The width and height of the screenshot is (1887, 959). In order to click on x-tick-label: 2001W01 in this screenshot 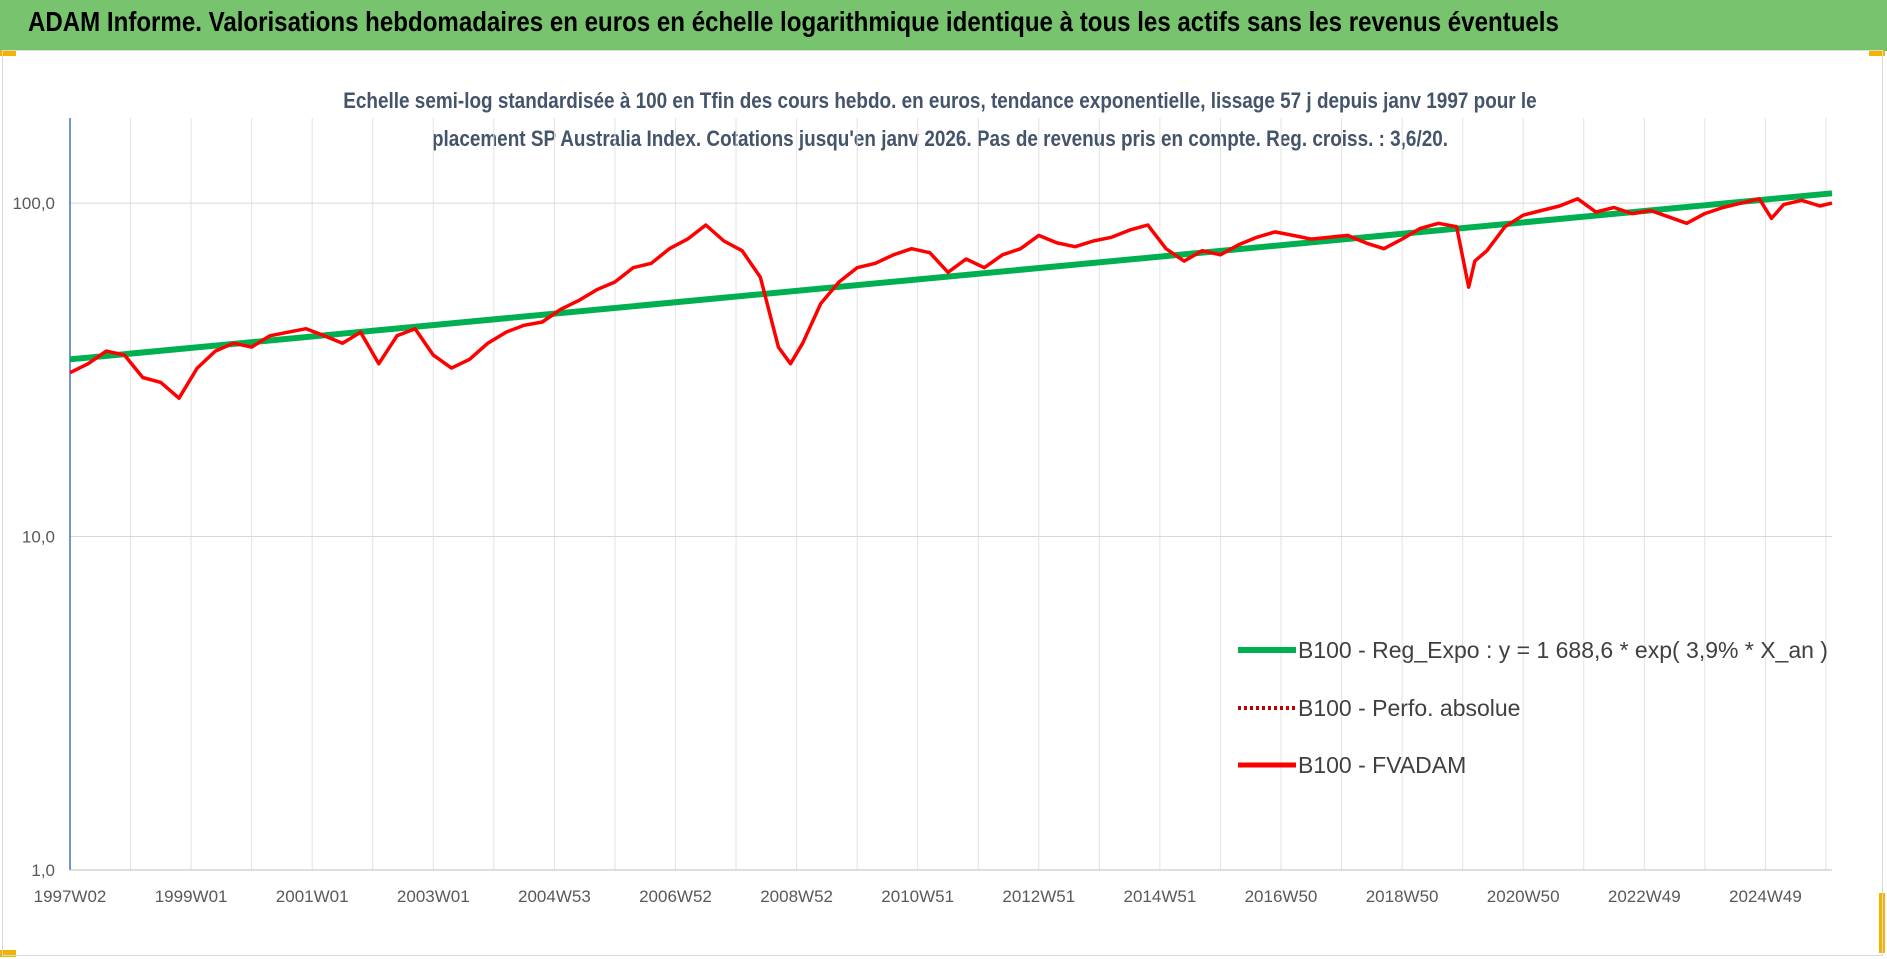, I will do `click(312, 896)`.